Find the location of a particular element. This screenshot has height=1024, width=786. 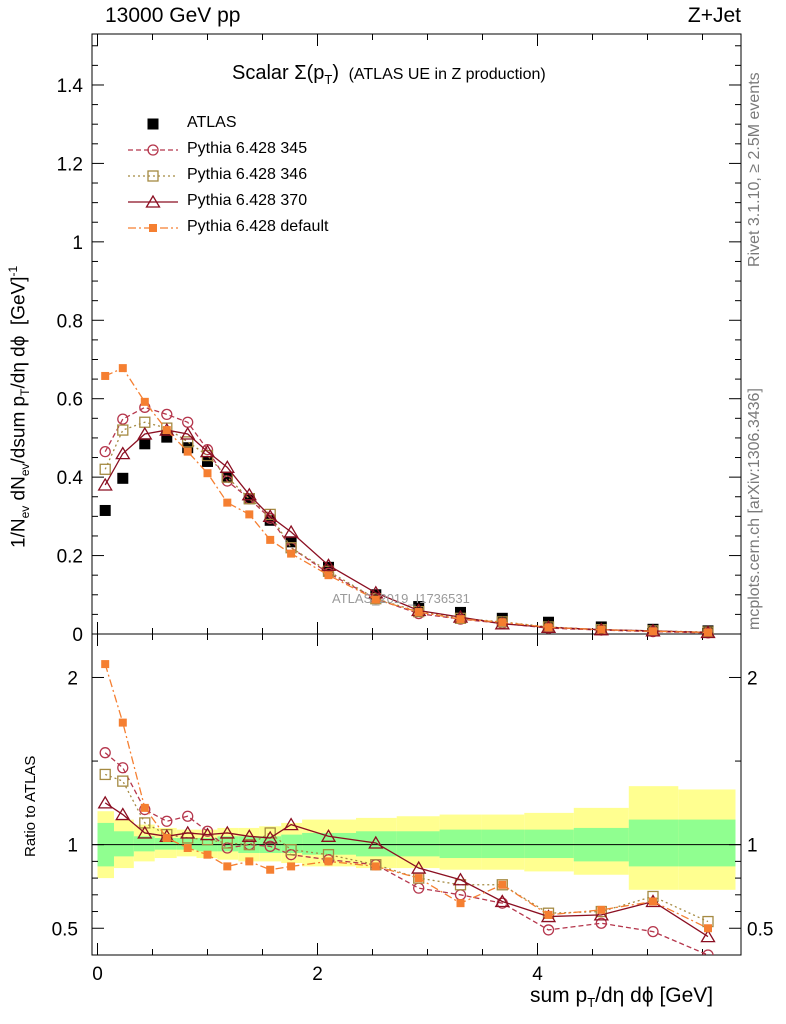

process-label: Z+Jet is located at coordinates (714, 15).